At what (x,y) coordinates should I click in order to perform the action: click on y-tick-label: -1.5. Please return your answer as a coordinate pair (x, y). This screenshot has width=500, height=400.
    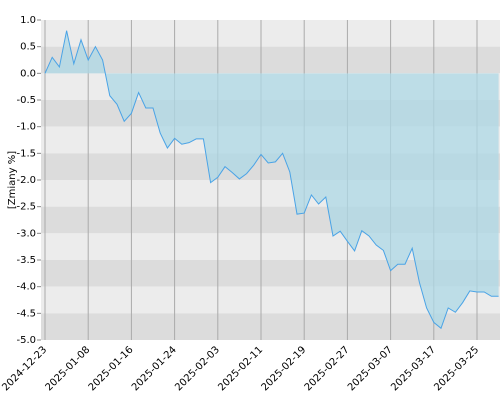
    Looking at the image, I should click on (26, 153).